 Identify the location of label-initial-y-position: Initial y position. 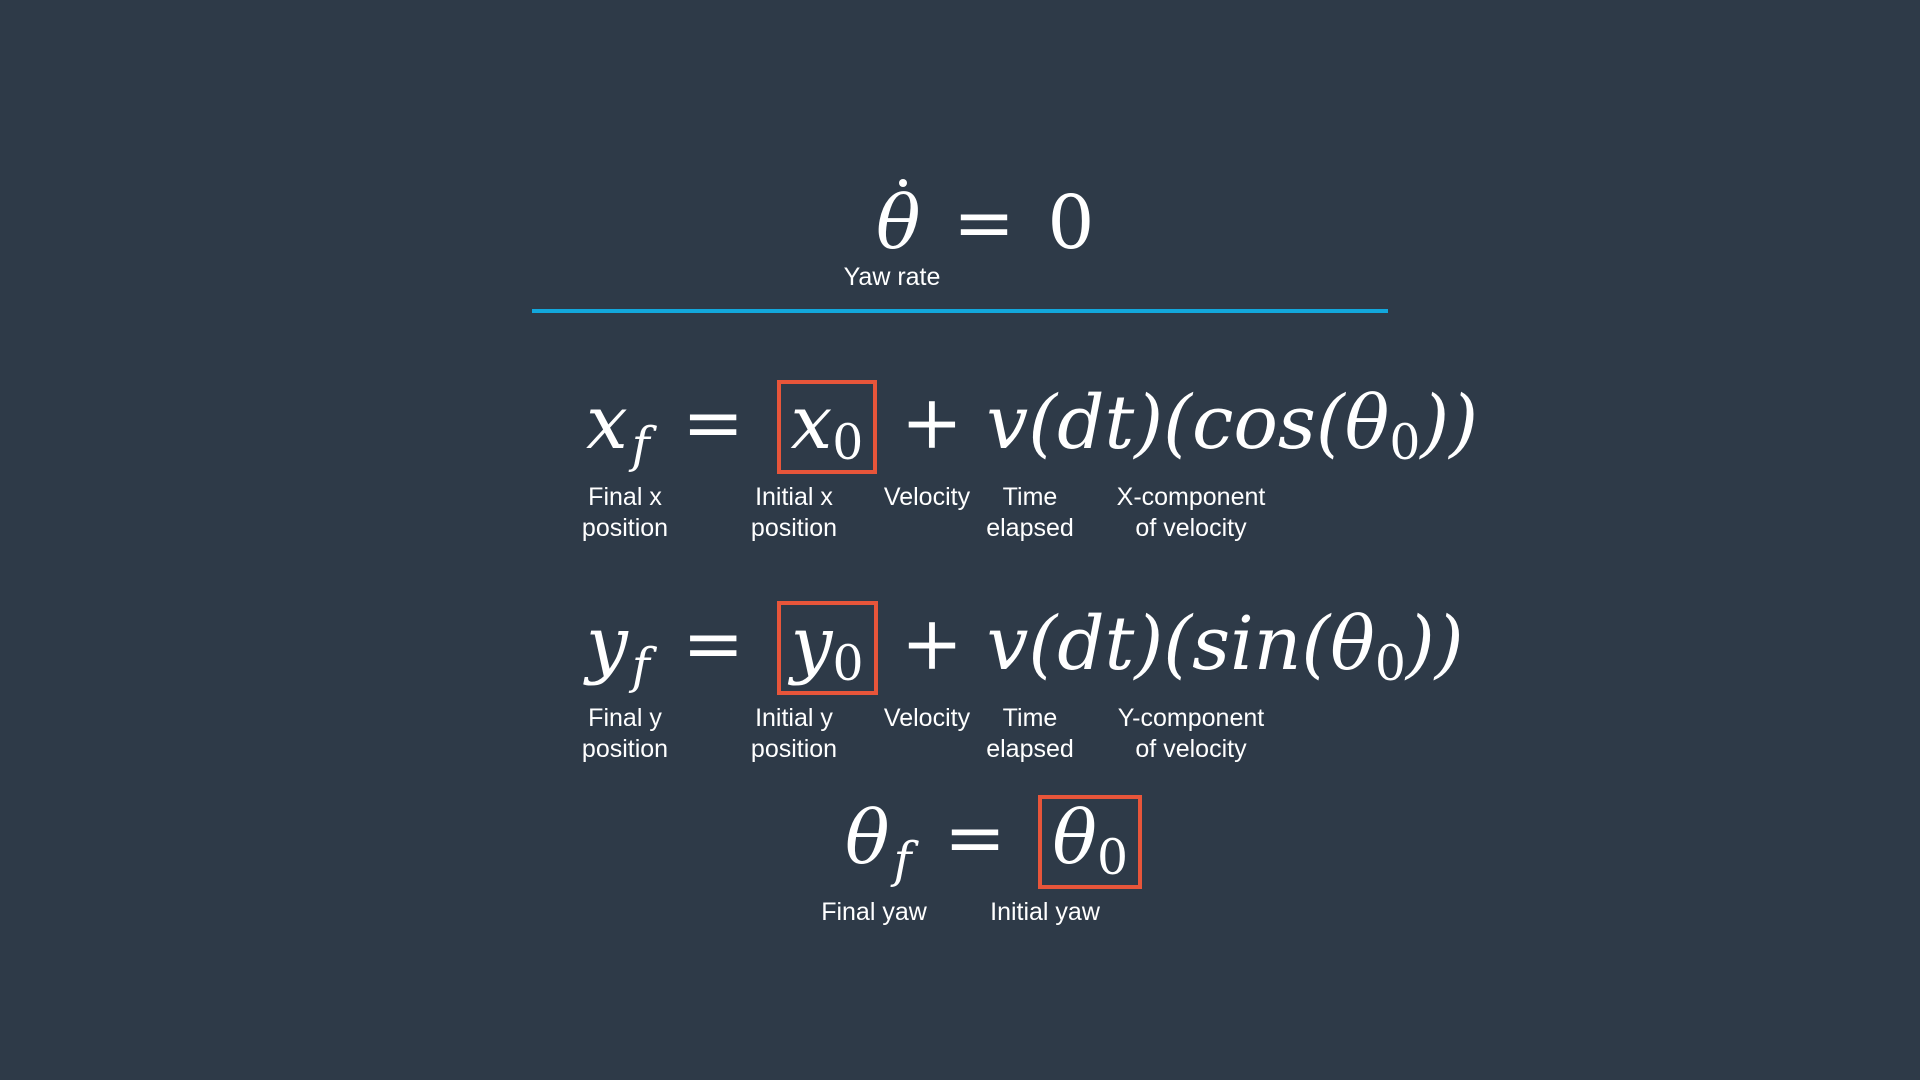
(794, 733).